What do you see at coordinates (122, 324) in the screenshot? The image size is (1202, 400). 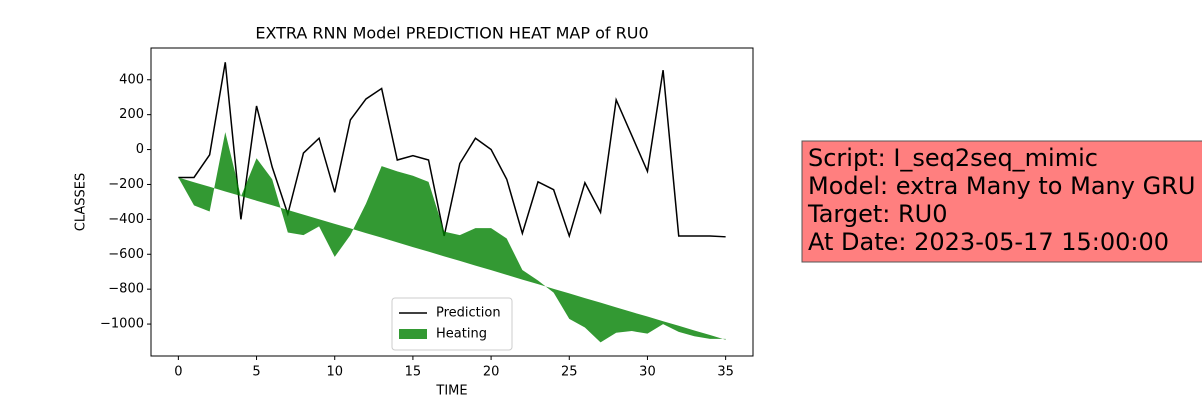 I see `y-tick-label: −1000` at bounding box center [122, 324].